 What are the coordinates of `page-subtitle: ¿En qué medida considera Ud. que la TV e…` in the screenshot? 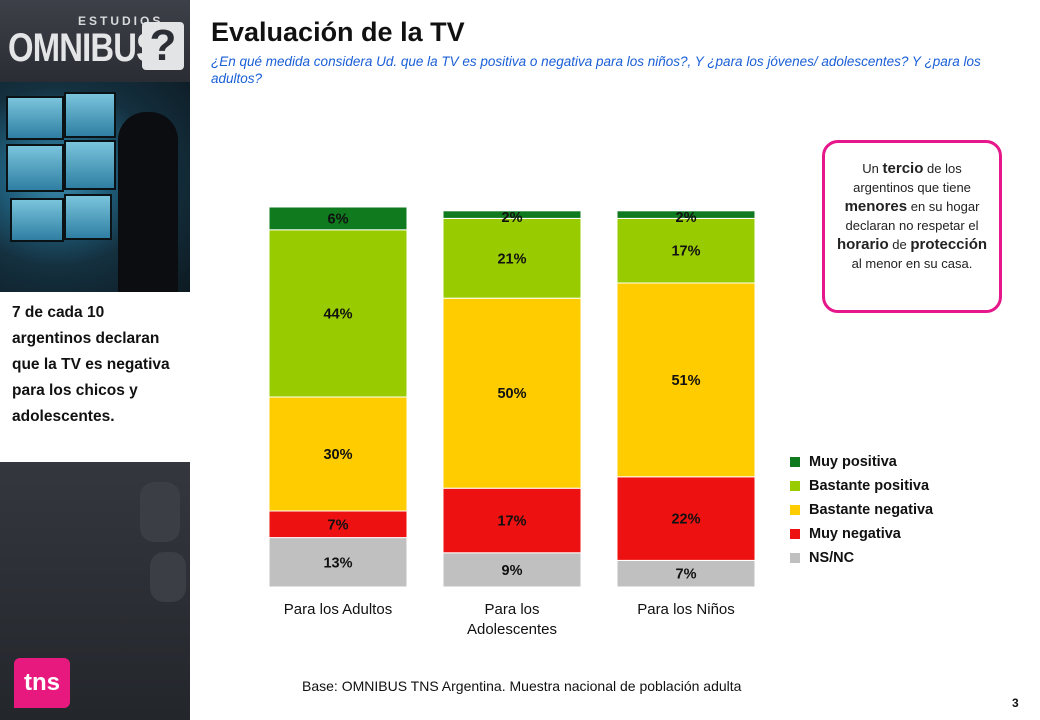 It's located at (596, 70).